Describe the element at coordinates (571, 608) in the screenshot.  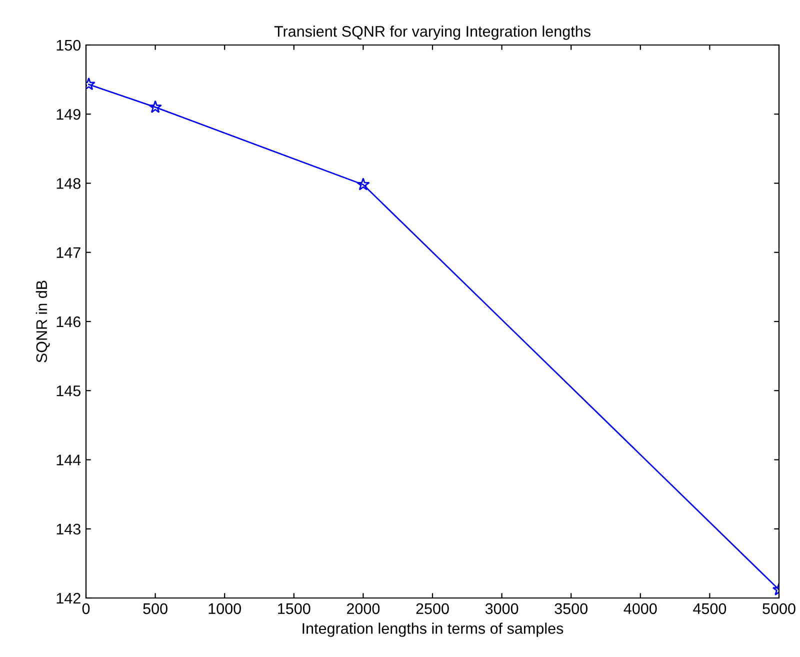
I see `x-tick-label: 3500` at that location.